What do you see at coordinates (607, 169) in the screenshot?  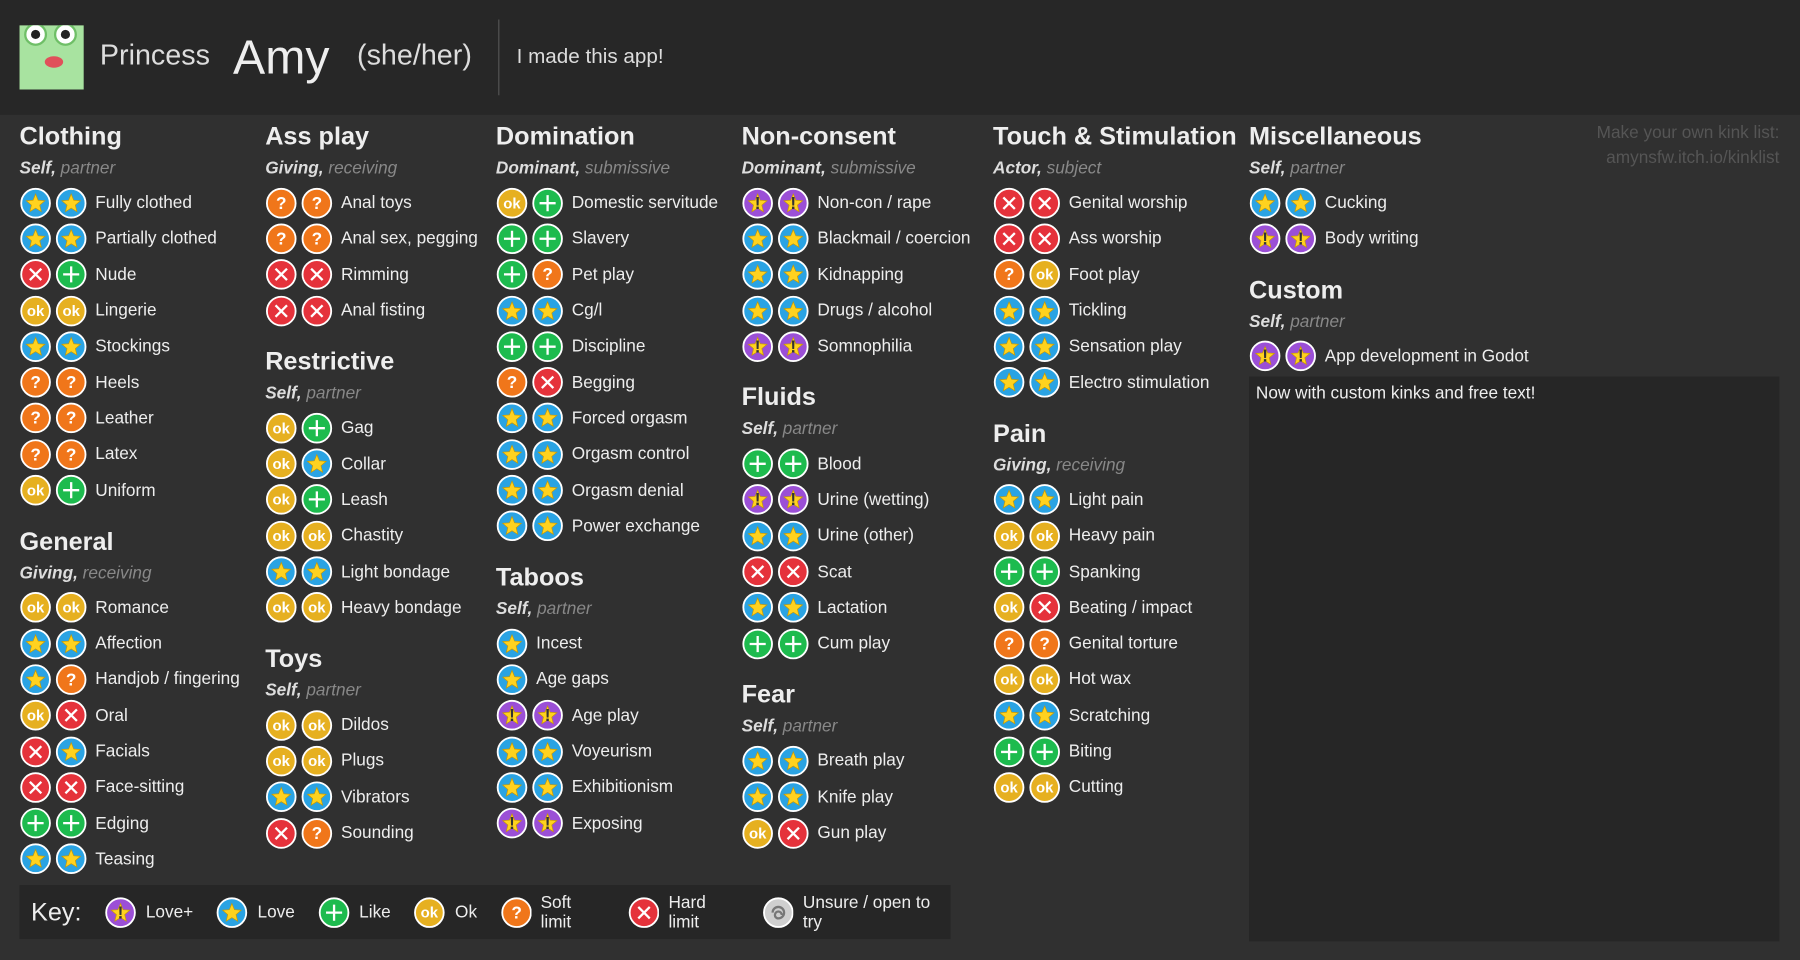 I see `section-subtitle: Dominant, submissive` at bounding box center [607, 169].